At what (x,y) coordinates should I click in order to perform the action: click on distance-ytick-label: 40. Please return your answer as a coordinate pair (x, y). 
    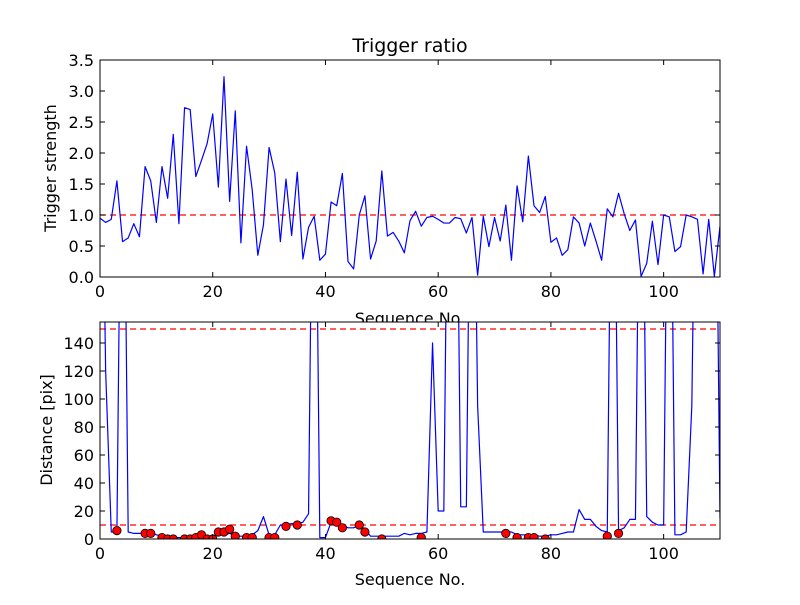
    Looking at the image, I should click on (84, 483).